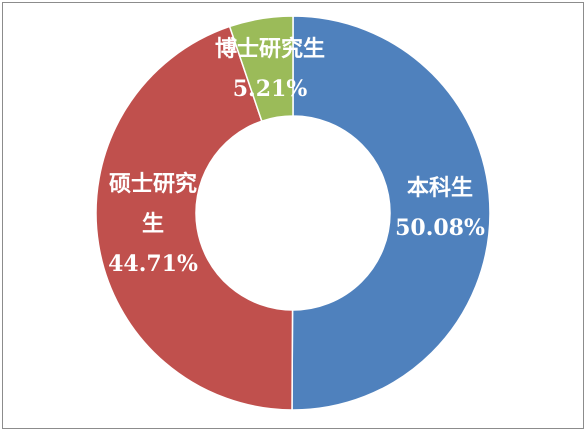 This screenshot has height=432, width=587. Describe the element at coordinates (153, 264) in the screenshot. I see `slice-value-label-1: 44.71%` at that location.